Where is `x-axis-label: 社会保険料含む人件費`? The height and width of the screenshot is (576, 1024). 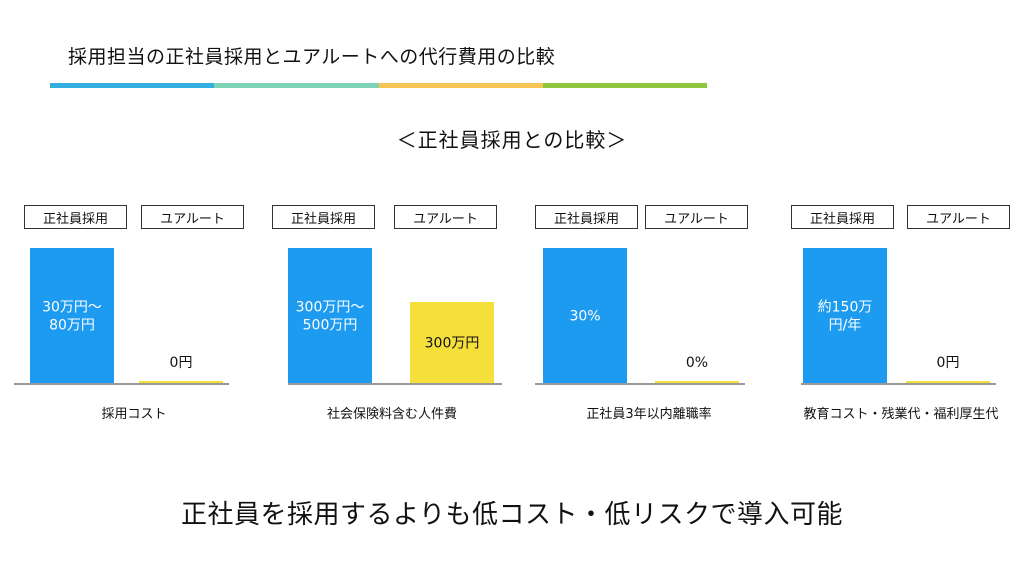 x-axis-label: 社会保険料含む人件費 is located at coordinates (391, 414).